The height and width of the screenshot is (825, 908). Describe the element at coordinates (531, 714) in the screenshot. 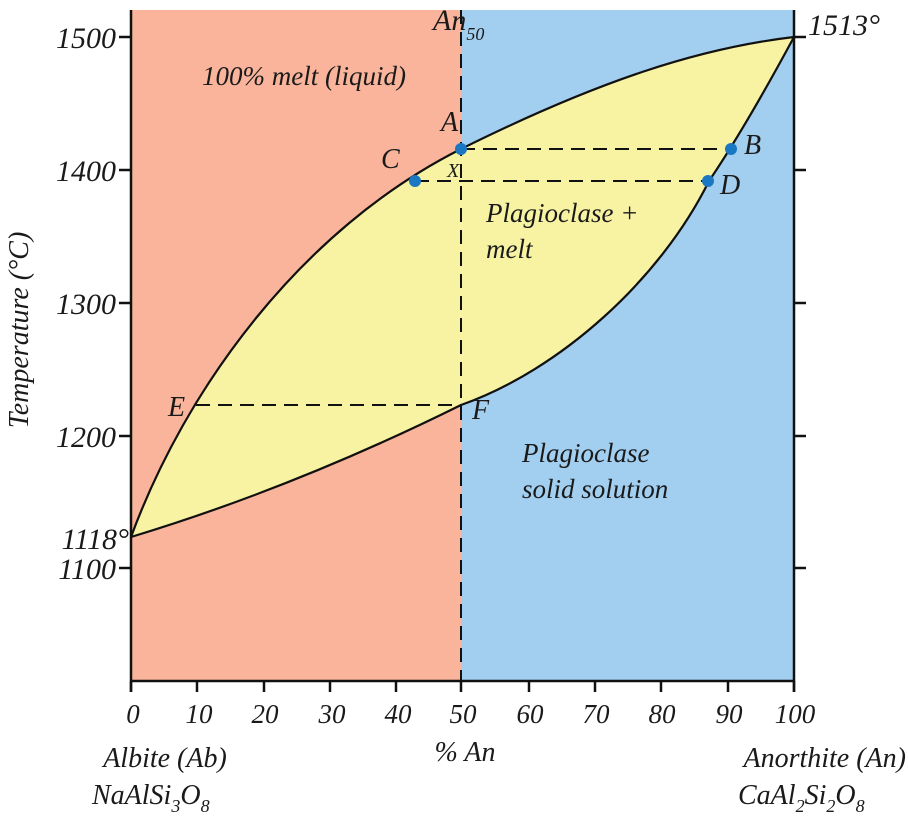

I see `svg-text: 60` at that location.